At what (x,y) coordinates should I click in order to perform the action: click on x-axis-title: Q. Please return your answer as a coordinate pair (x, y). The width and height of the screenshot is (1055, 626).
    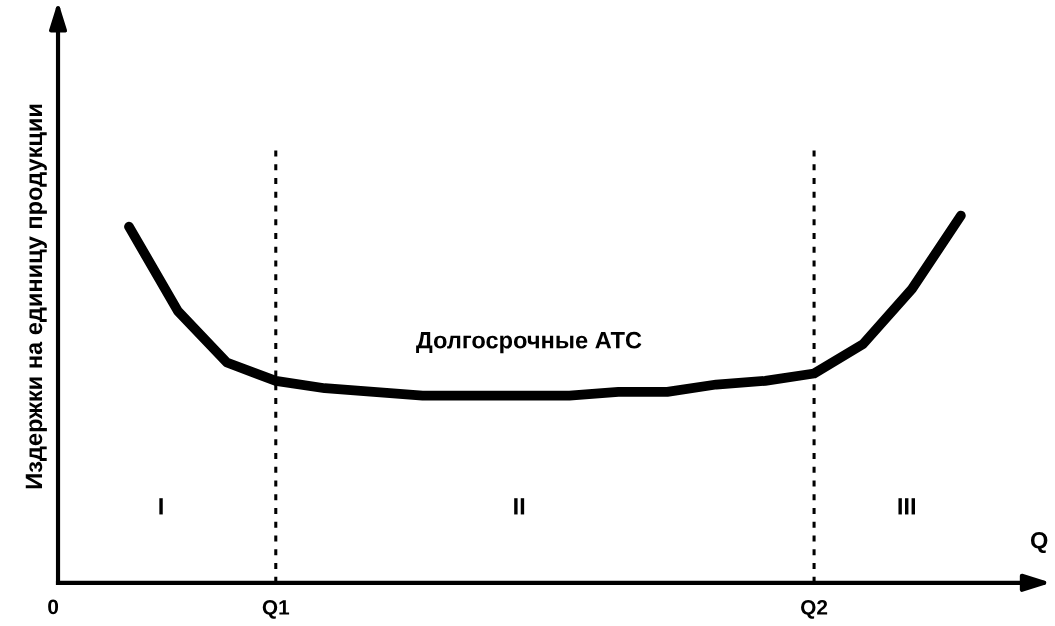
    Looking at the image, I should click on (1039, 542).